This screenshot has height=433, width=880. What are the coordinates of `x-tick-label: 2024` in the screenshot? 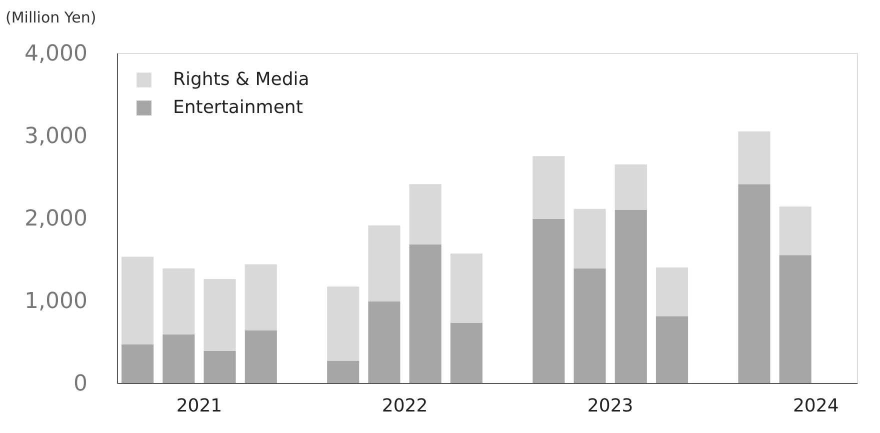 It's located at (815, 406).